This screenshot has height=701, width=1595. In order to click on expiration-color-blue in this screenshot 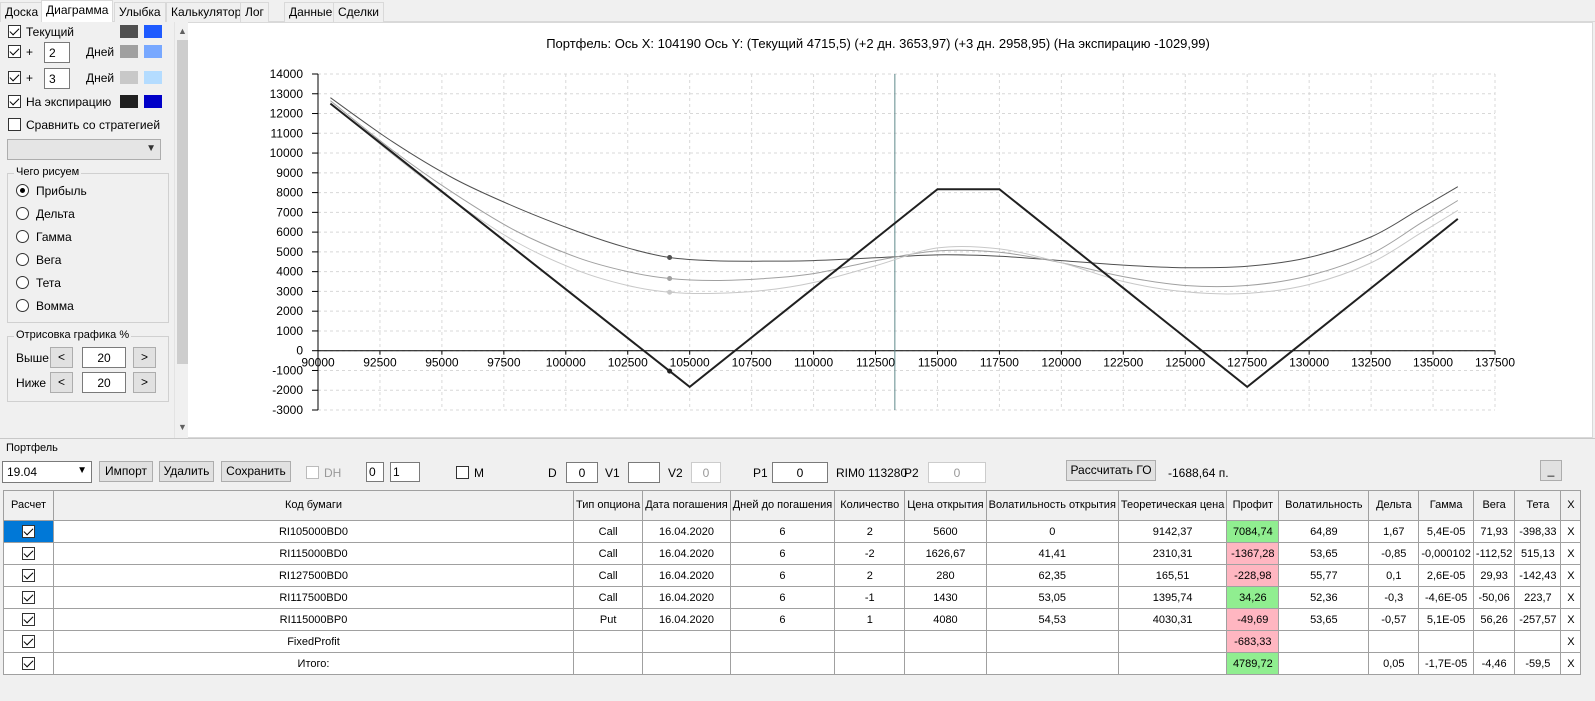, I will do `click(153, 101)`.